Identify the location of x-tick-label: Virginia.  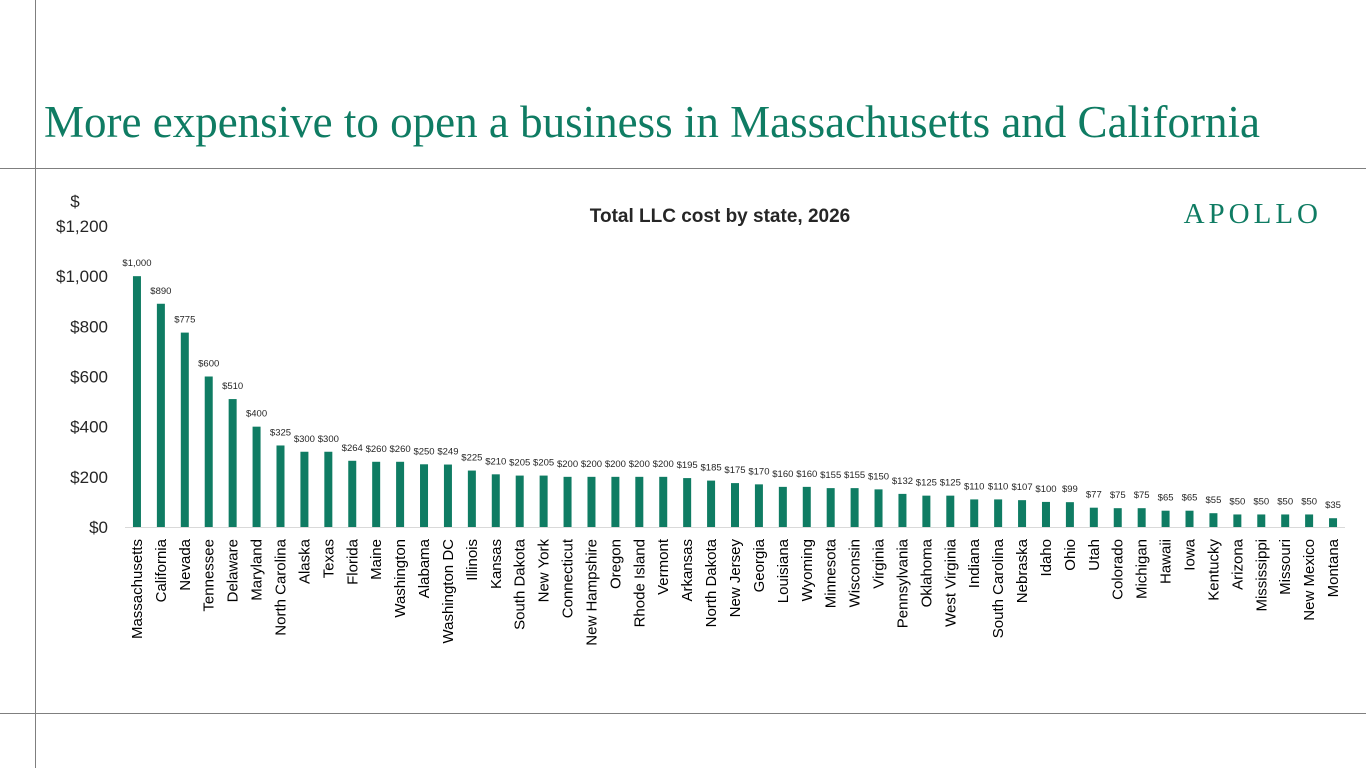
(879, 563).